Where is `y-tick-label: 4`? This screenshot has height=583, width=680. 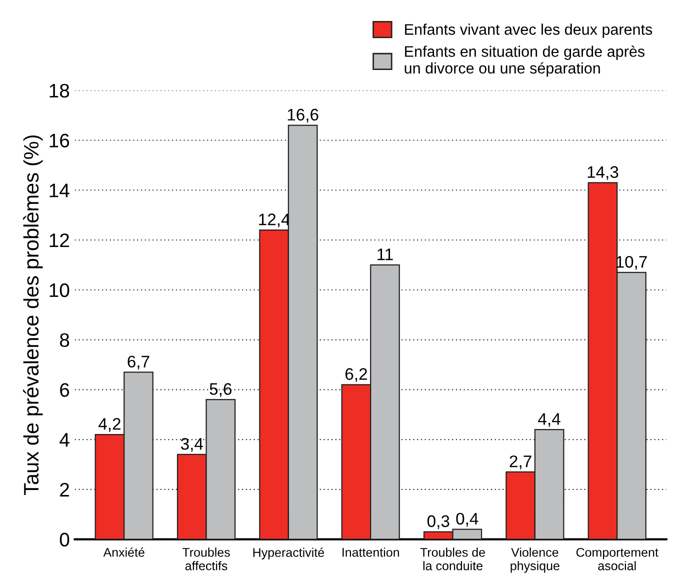
y-tick-label: 4 is located at coordinates (65, 440).